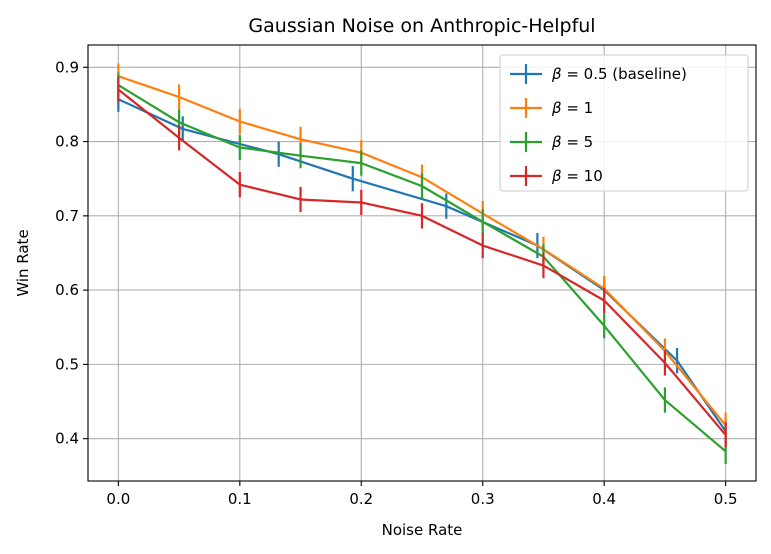  Describe the element at coordinates (604, 499) in the screenshot. I see `x-tick-label: 0.4` at that location.